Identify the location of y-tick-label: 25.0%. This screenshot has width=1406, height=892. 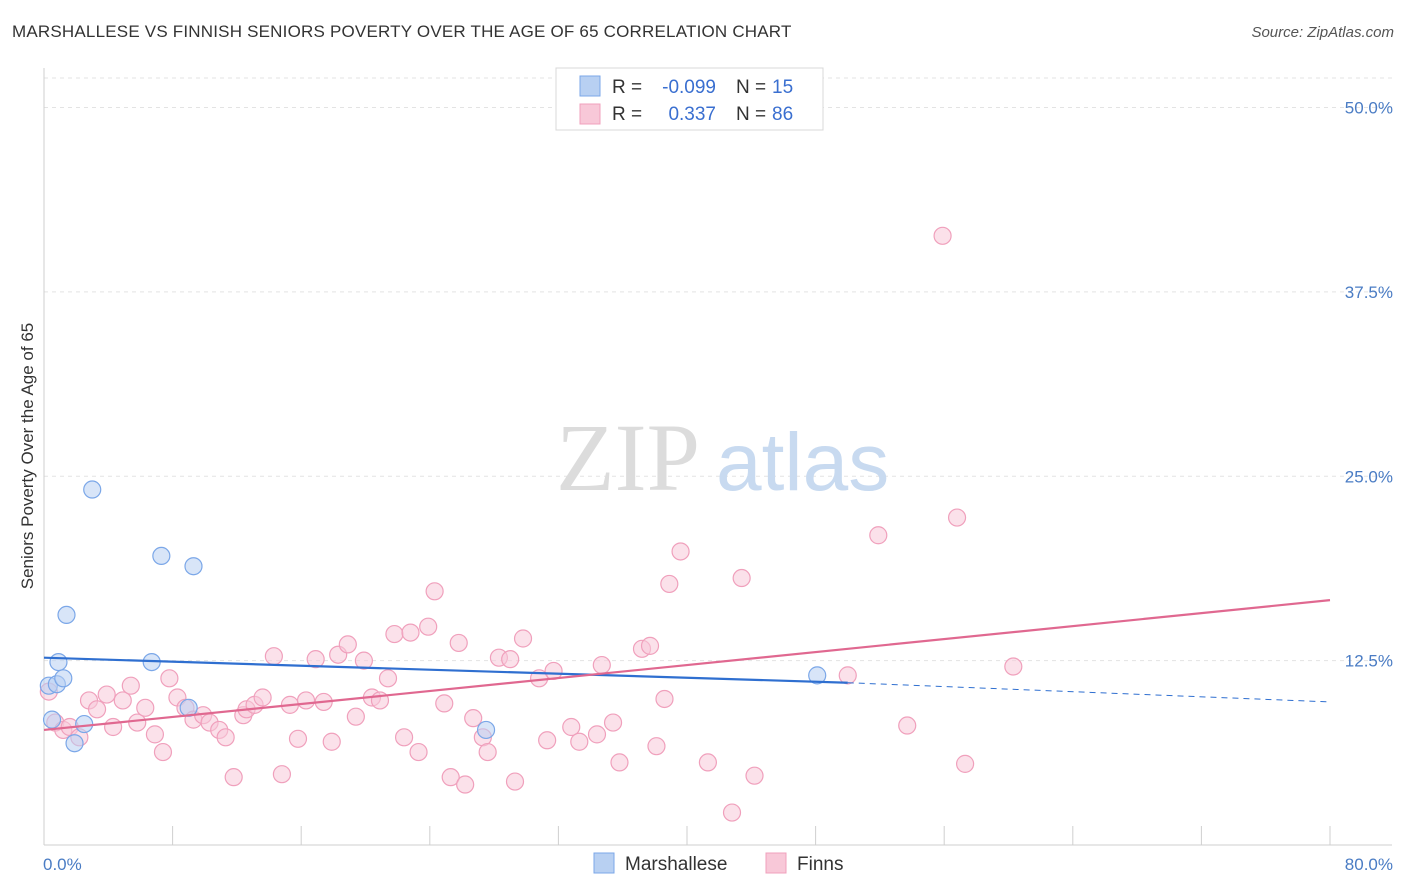
(1369, 476).